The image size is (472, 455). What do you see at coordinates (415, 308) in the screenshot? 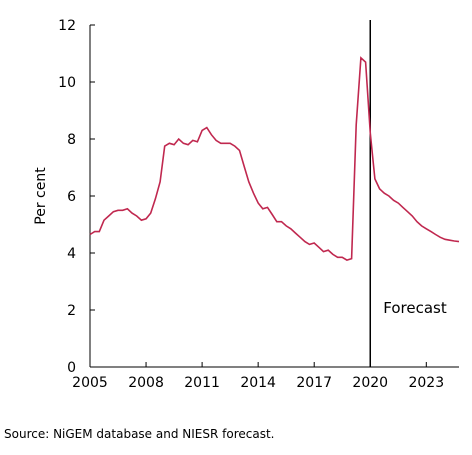
I see `forecast-annotation: Forecast` at bounding box center [415, 308].